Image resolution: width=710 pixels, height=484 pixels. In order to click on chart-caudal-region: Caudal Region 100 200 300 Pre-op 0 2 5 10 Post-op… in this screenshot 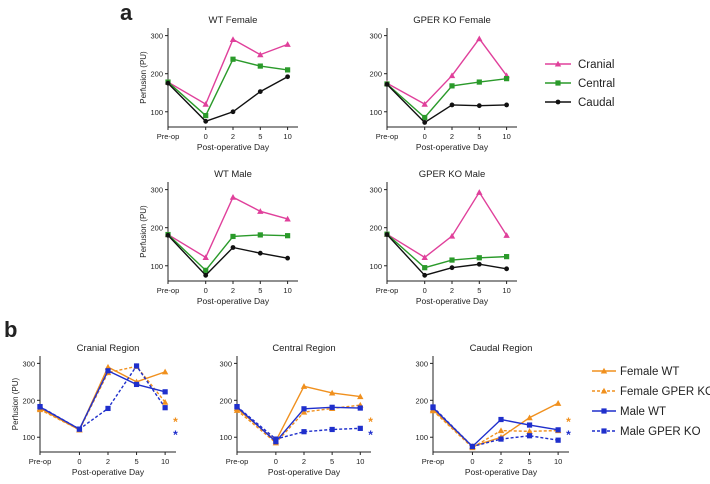, I will do `click(493, 410)`.